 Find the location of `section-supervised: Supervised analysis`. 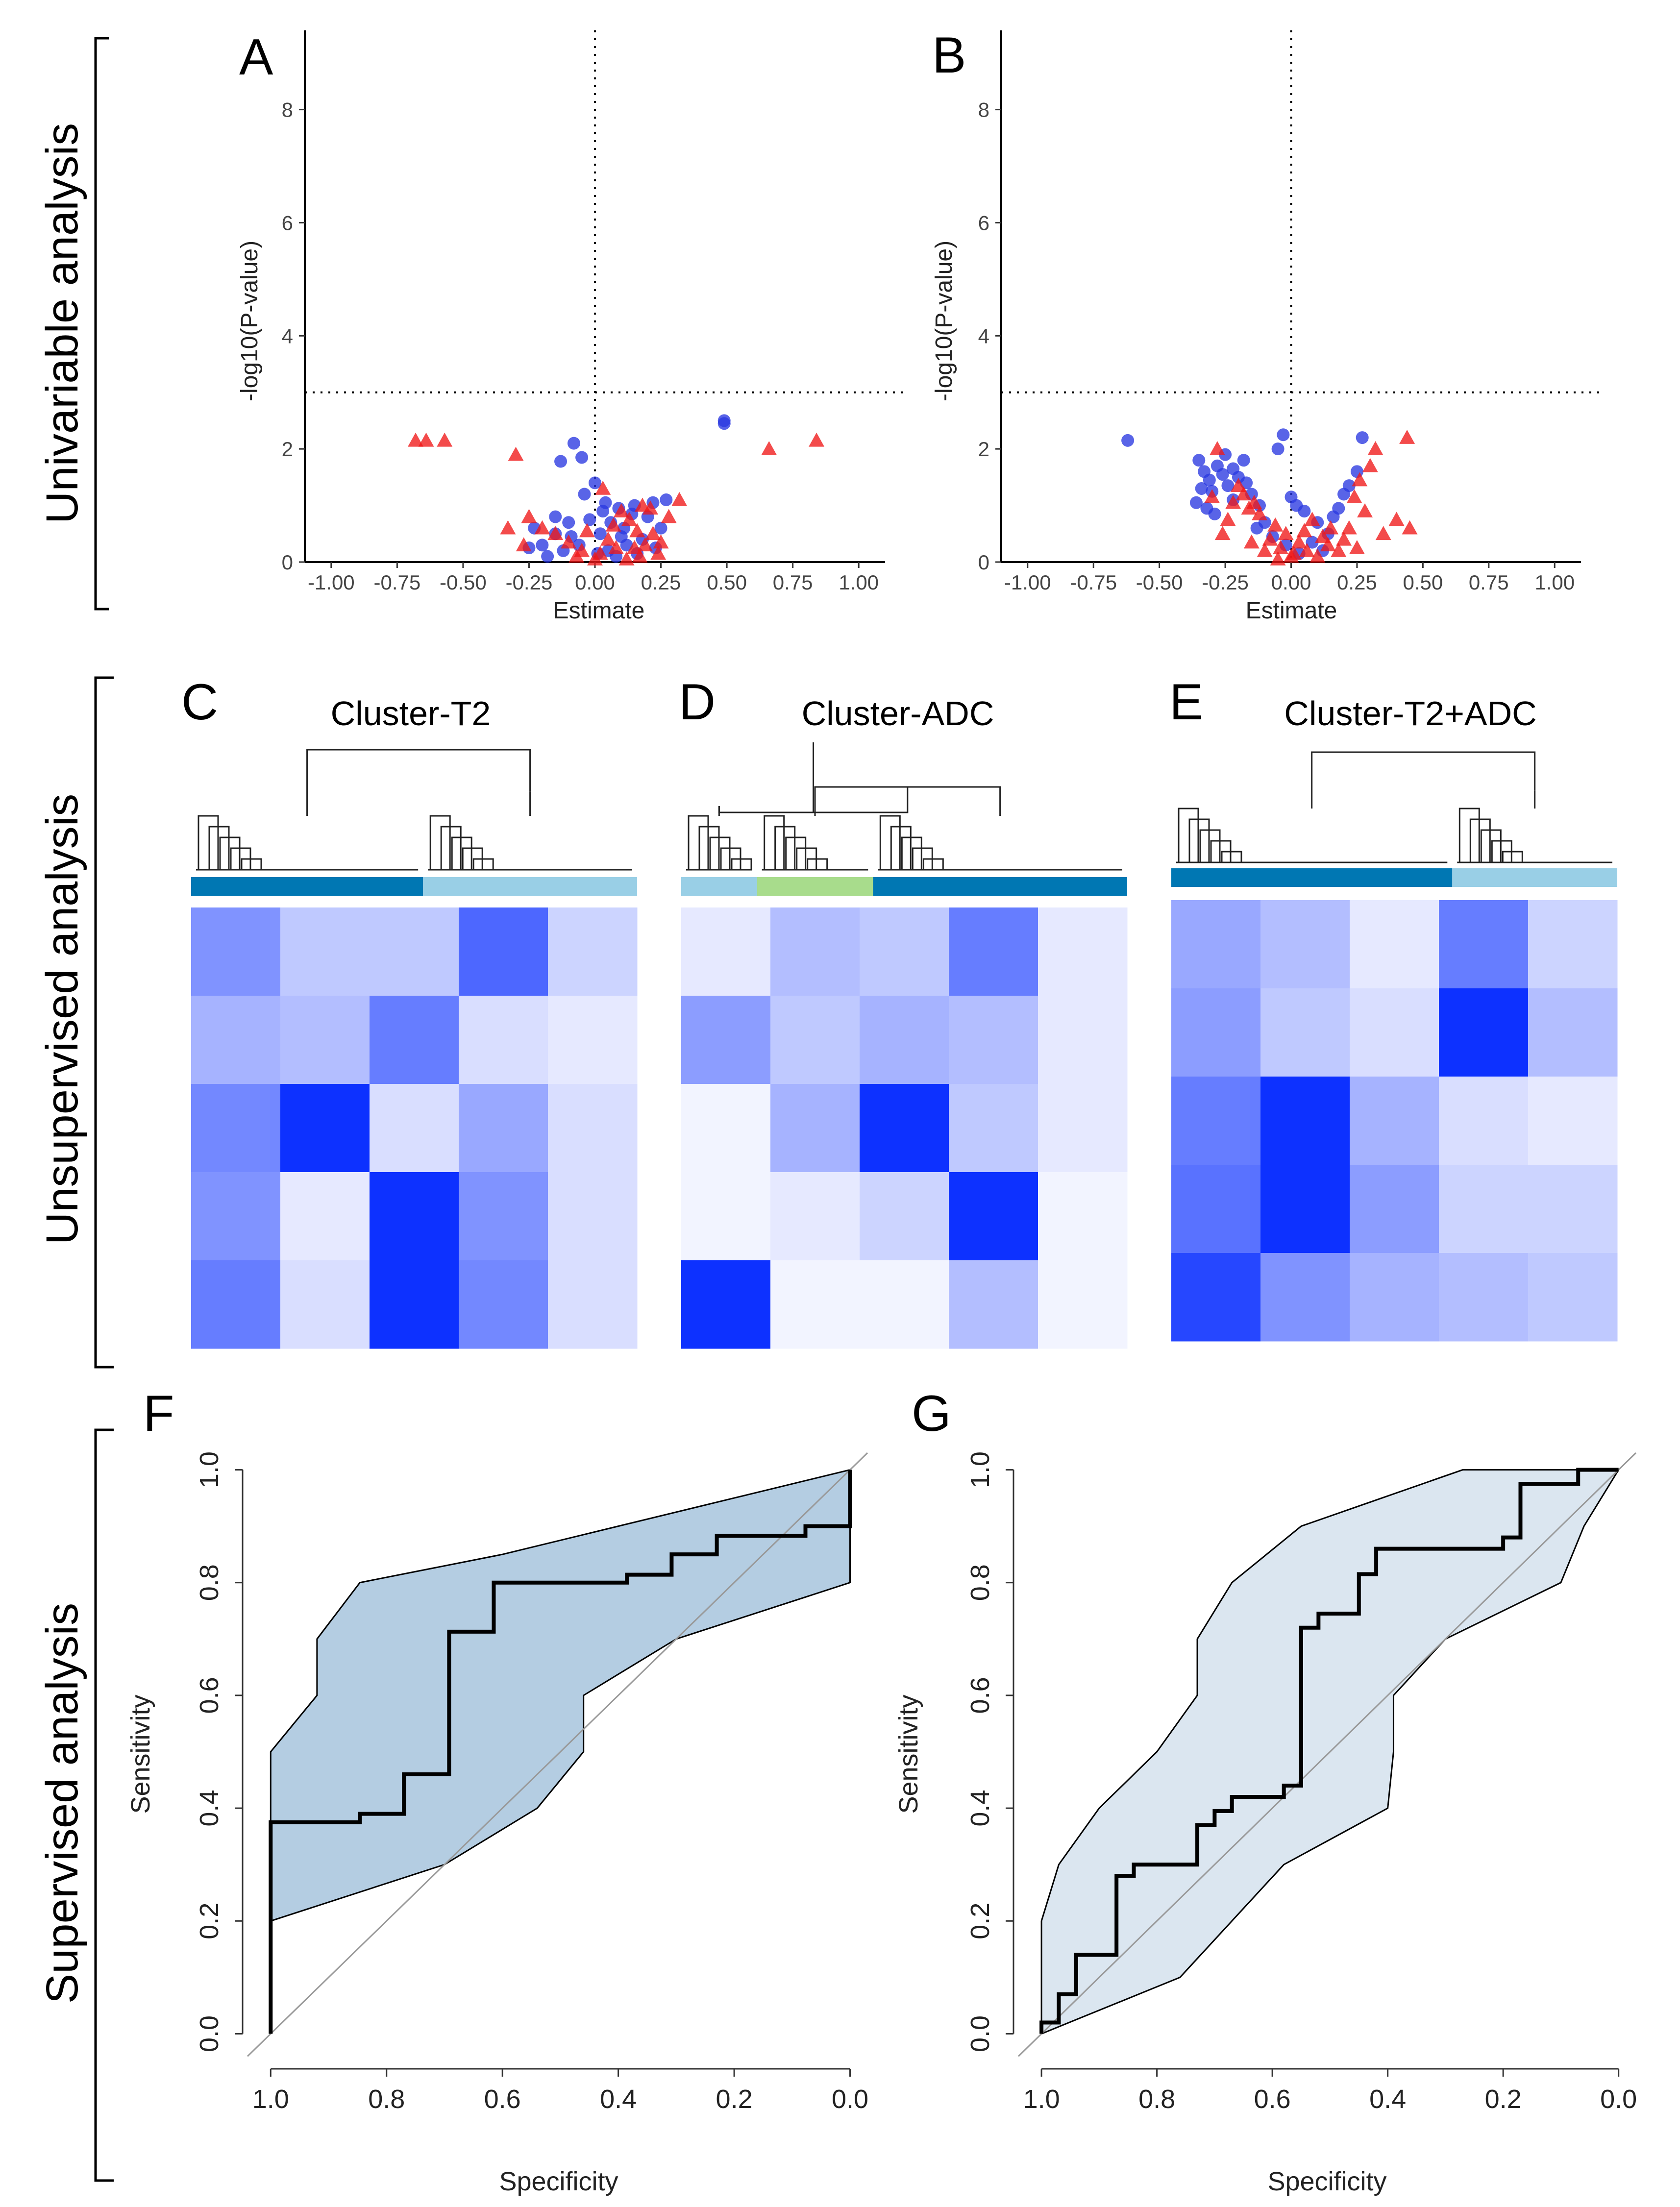

section-supervised: Supervised analysis is located at coordinates (75, 1805).